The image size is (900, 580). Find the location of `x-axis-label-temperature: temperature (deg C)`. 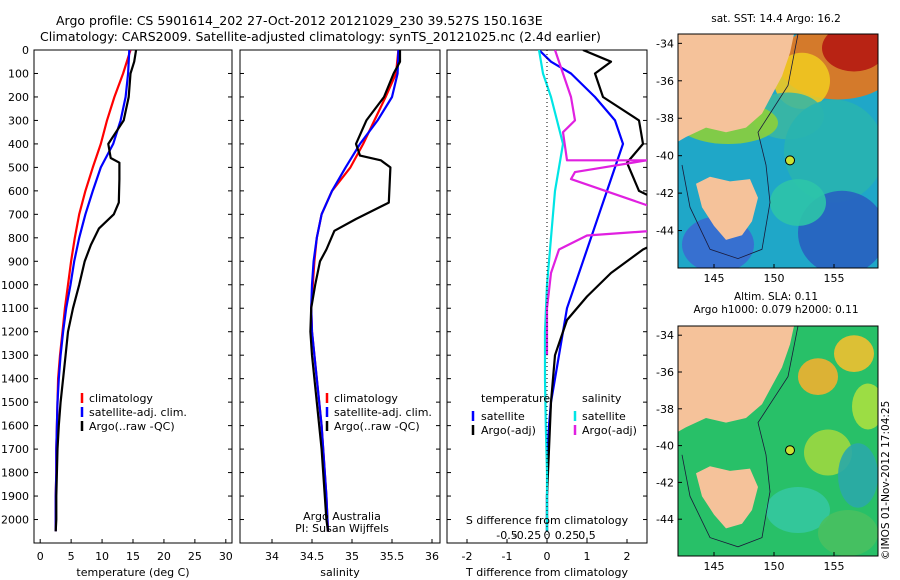

x-axis-label-temperature: temperature (deg C) is located at coordinates (132, 572).